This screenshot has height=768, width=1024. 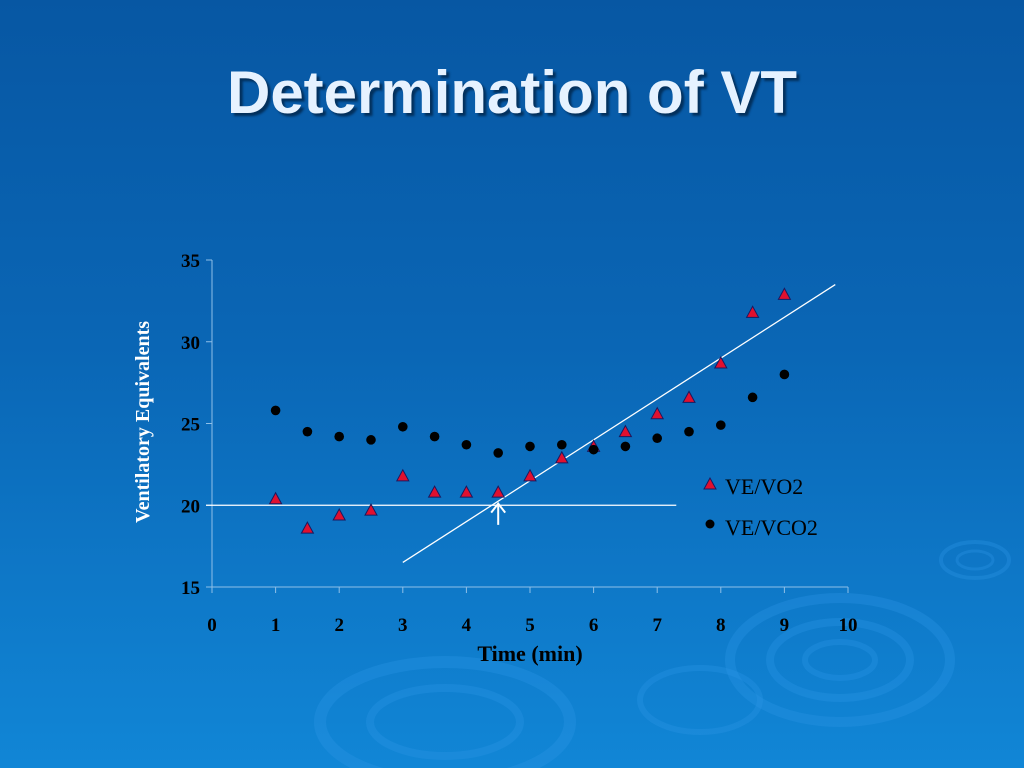 What do you see at coordinates (339, 625) in the screenshot?
I see `x-tick-label: 2` at bounding box center [339, 625].